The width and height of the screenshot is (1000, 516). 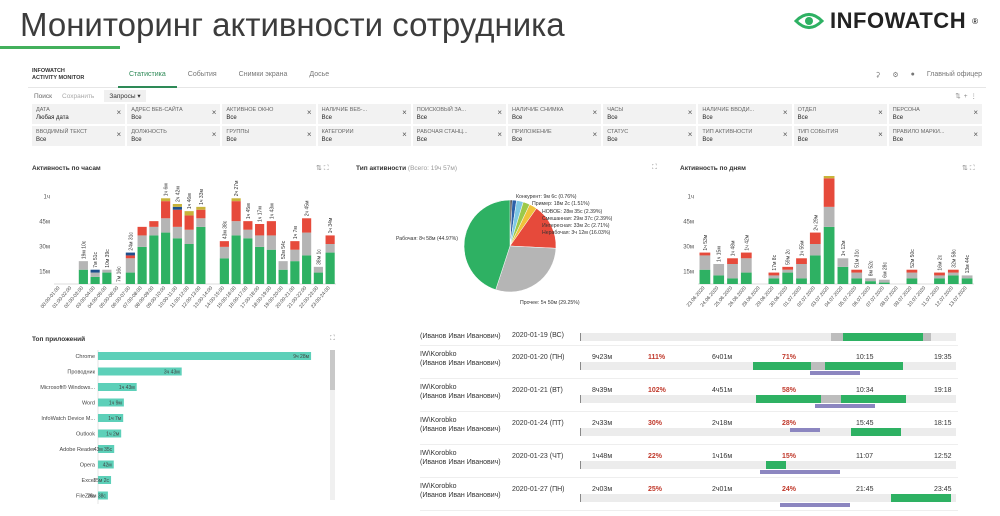 What do you see at coordinates (895, 75) in the screenshot?
I see `gear-icon: ⚙` at bounding box center [895, 75].